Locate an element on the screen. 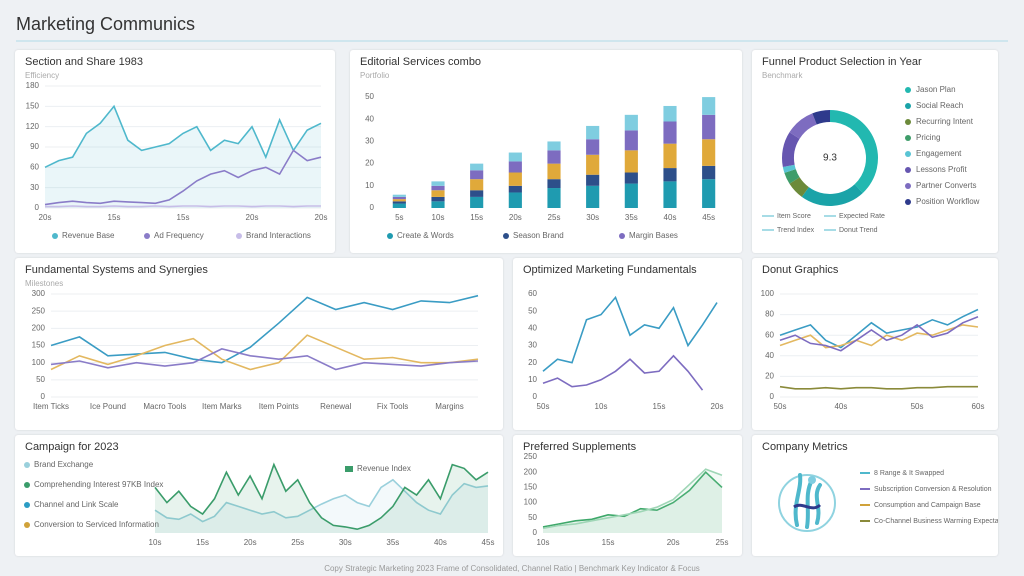  chart-title: Editorial Services combo is located at coordinates (420, 62).